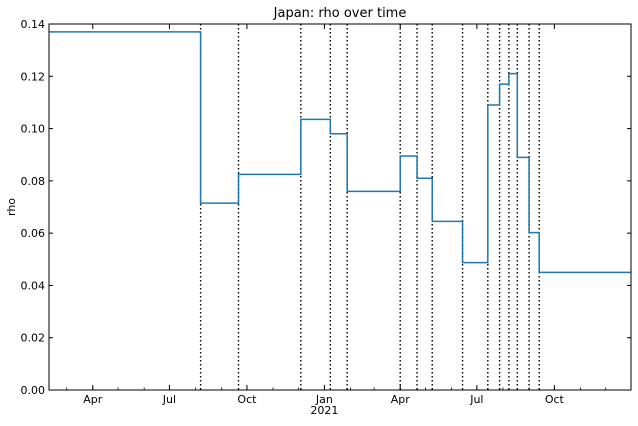  What do you see at coordinates (11, 207) in the screenshot?
I see `y-axis-label: rho` at bounding box center [11, 207].